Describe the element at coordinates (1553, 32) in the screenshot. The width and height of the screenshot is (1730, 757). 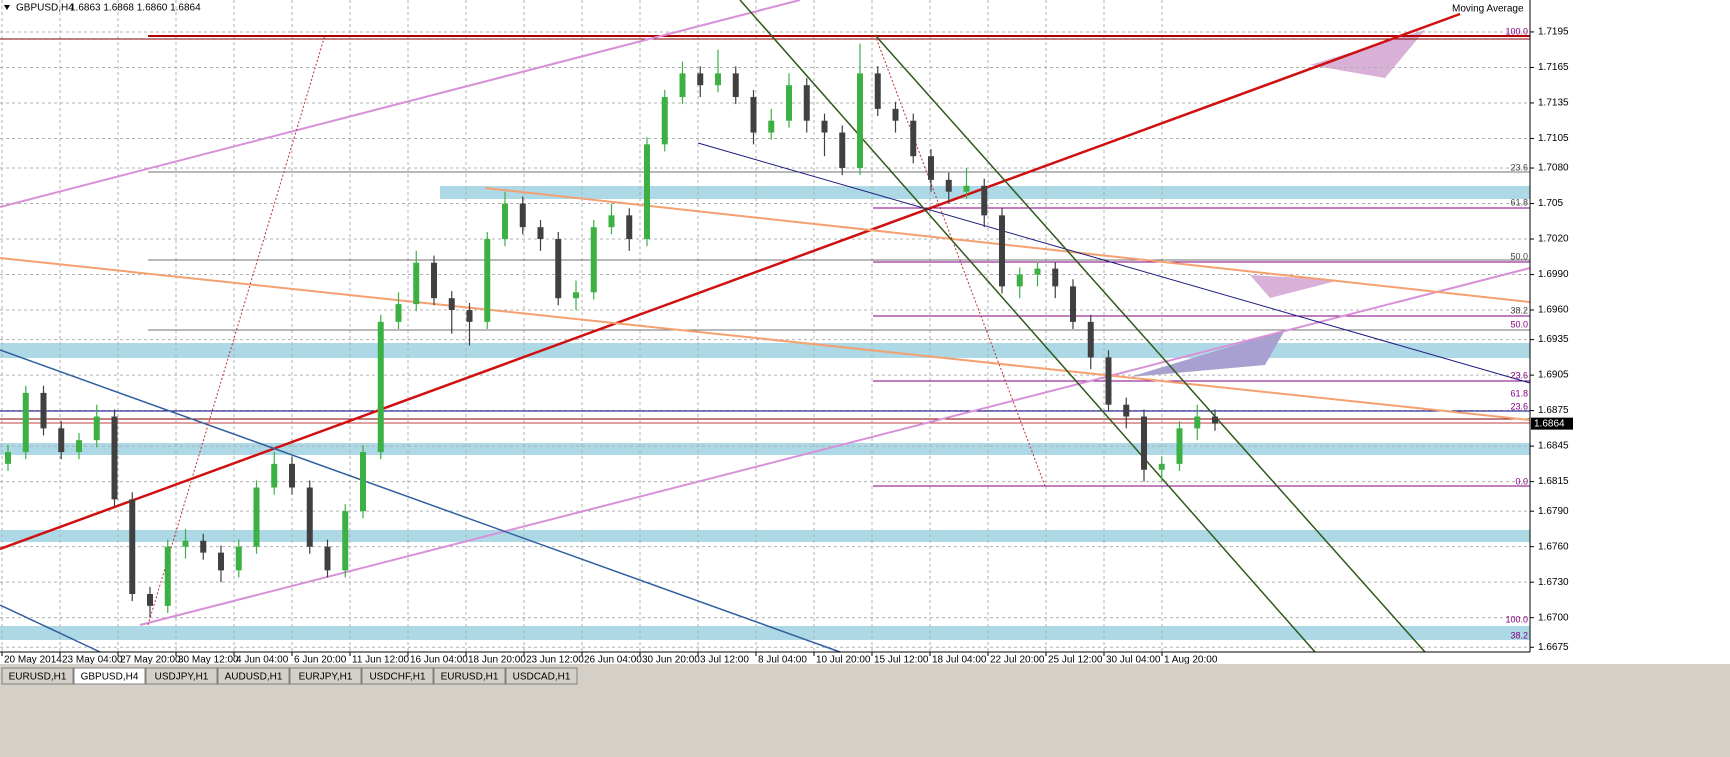
I see `y-tick-label: 1.7195` at that location.